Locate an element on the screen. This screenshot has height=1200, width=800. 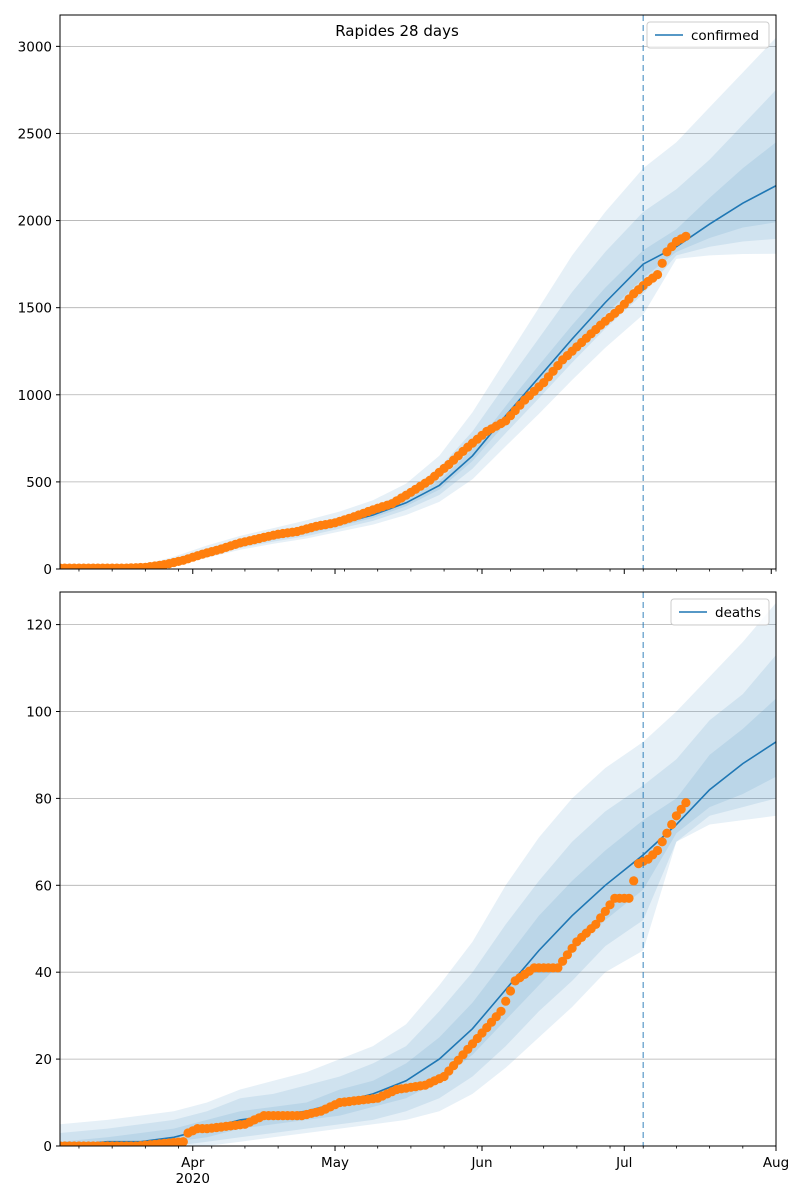
legend-label: confirmed is located at coordinates (725, 36).